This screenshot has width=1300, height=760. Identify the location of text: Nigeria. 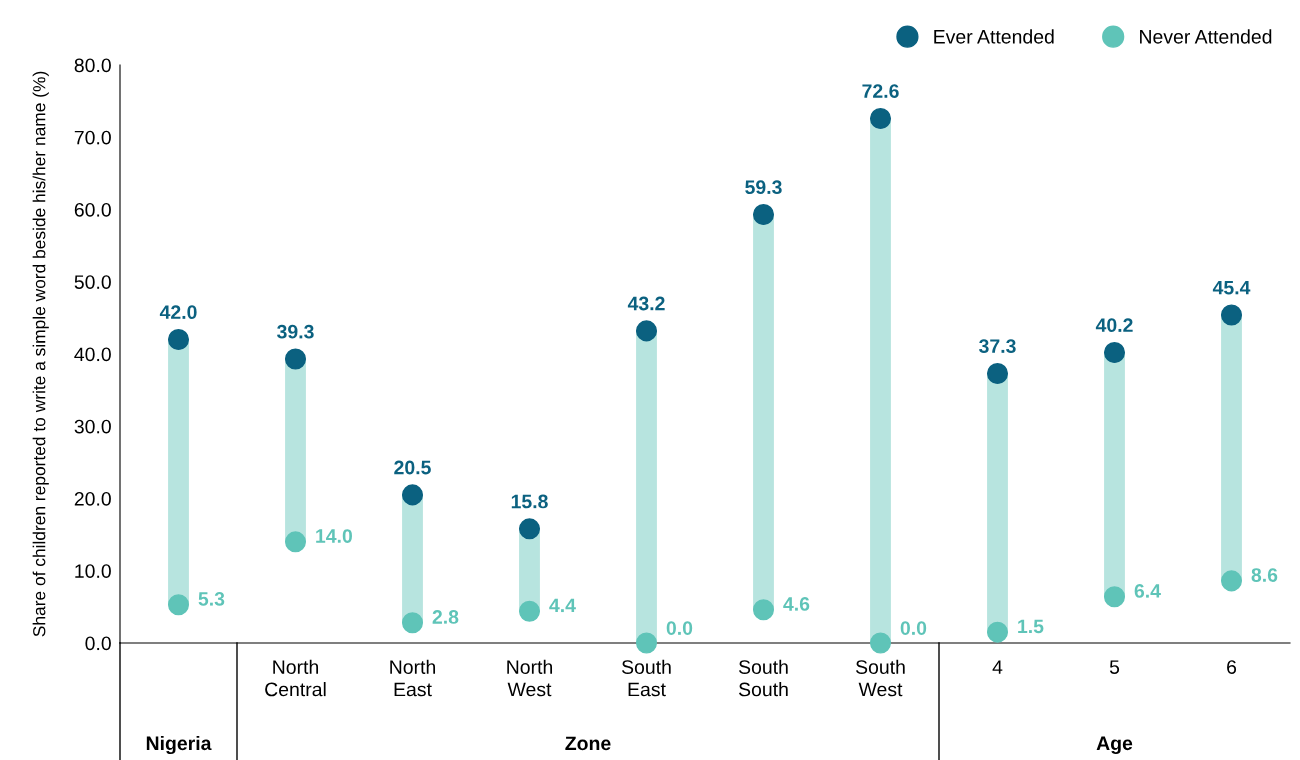
(179, 745).